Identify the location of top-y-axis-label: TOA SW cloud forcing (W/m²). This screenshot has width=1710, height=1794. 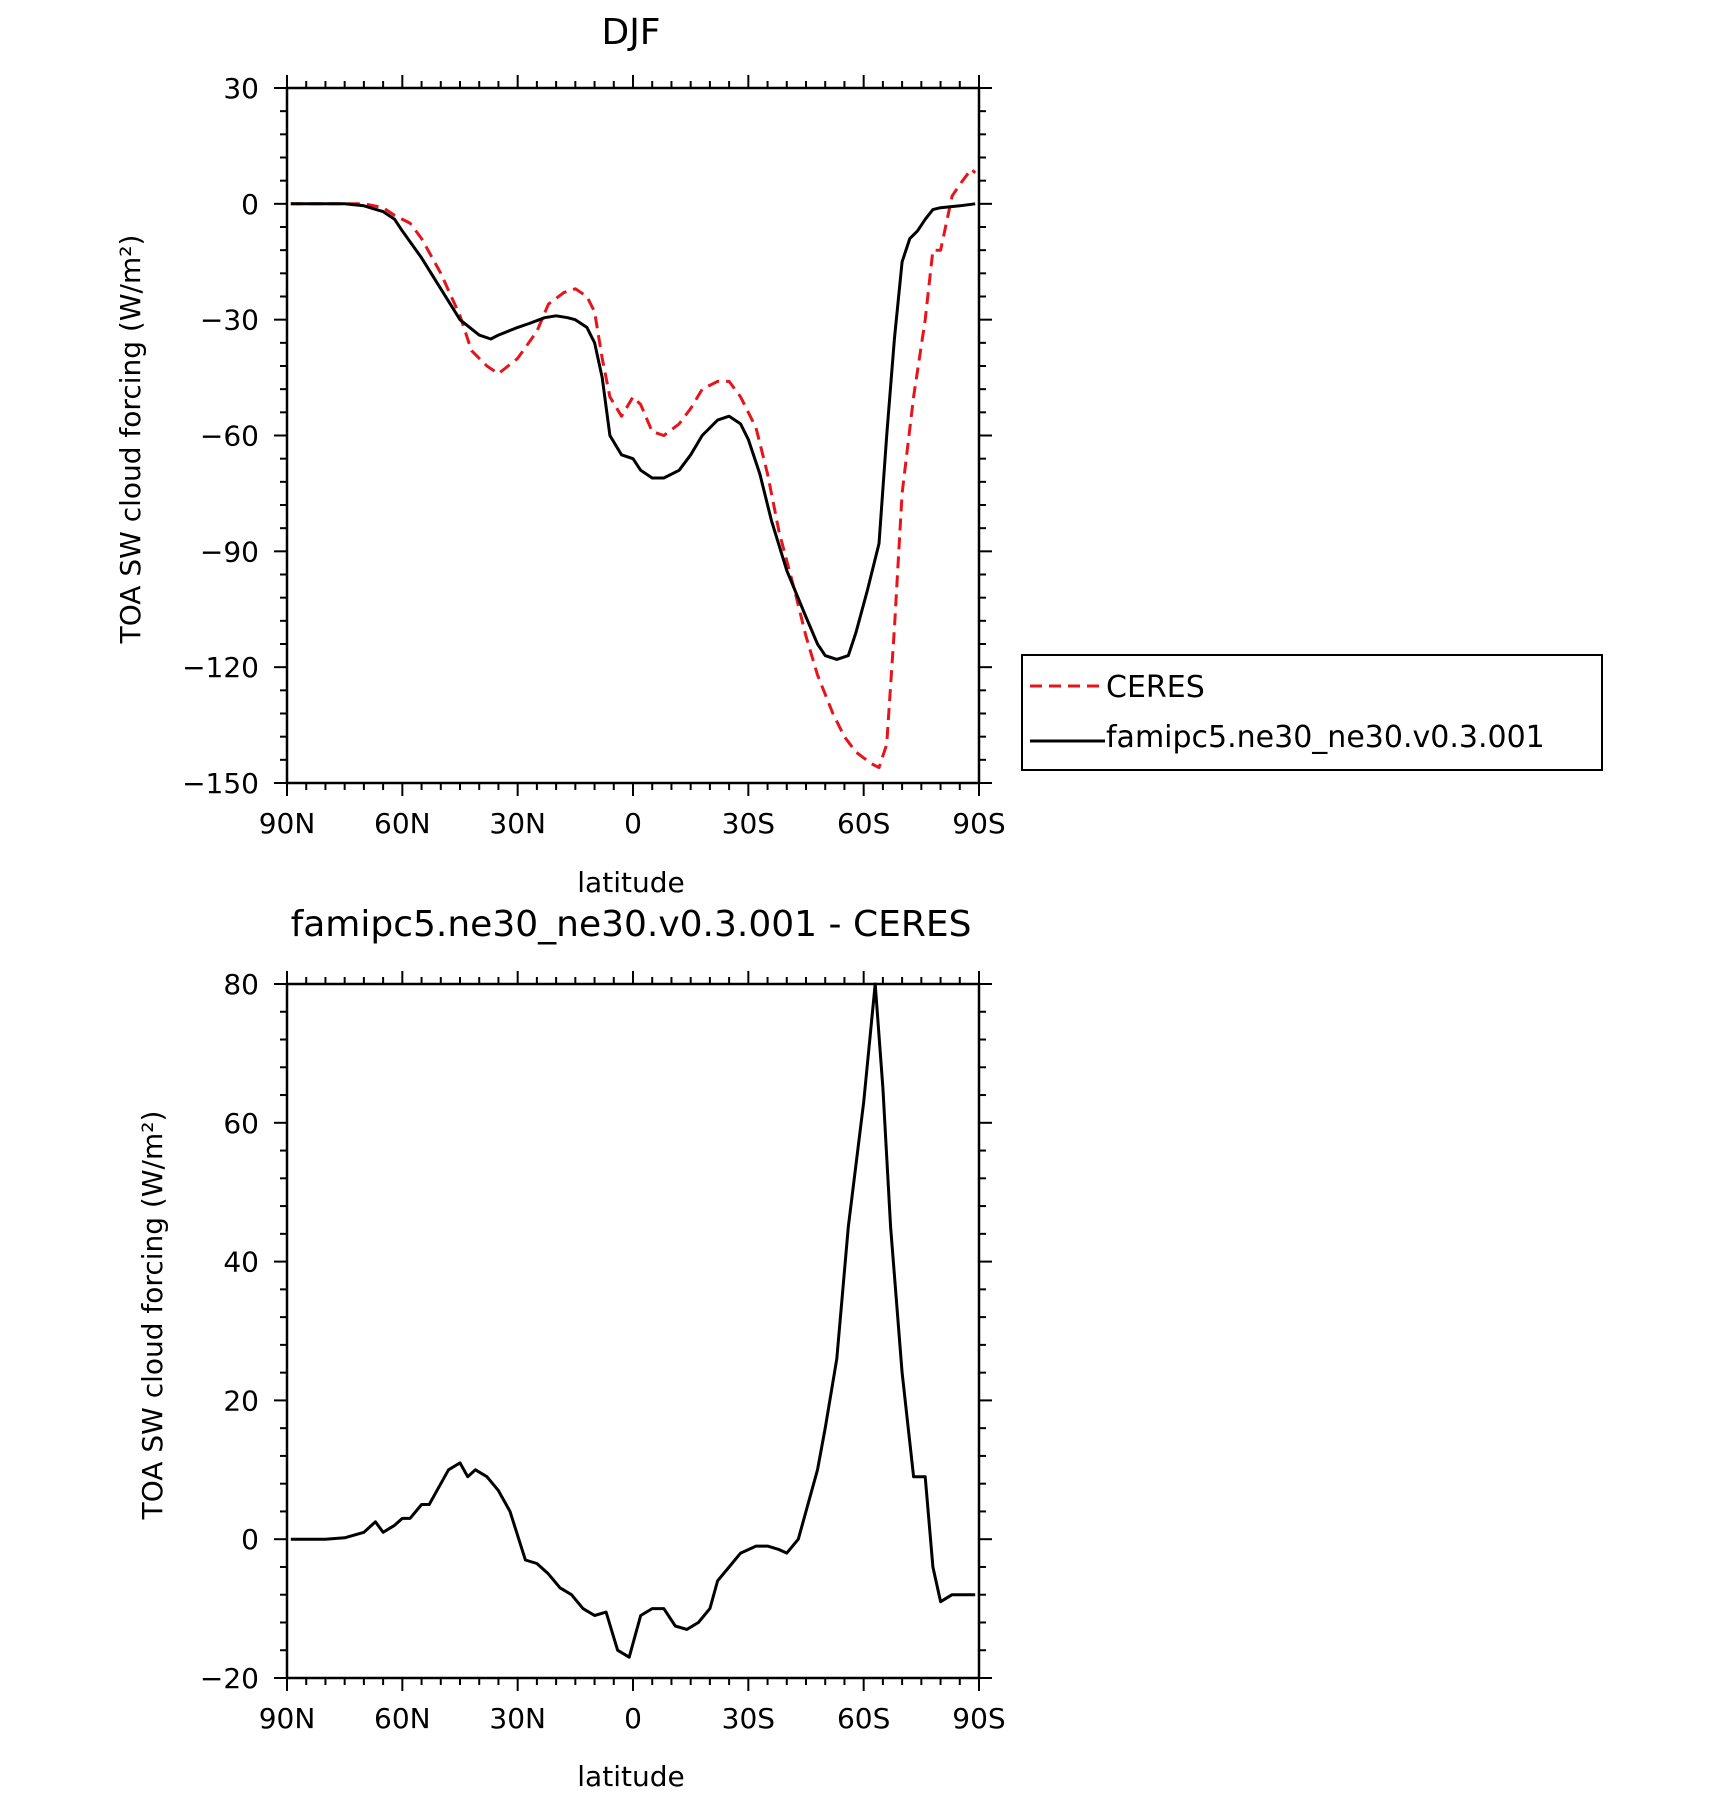
(130, 440).